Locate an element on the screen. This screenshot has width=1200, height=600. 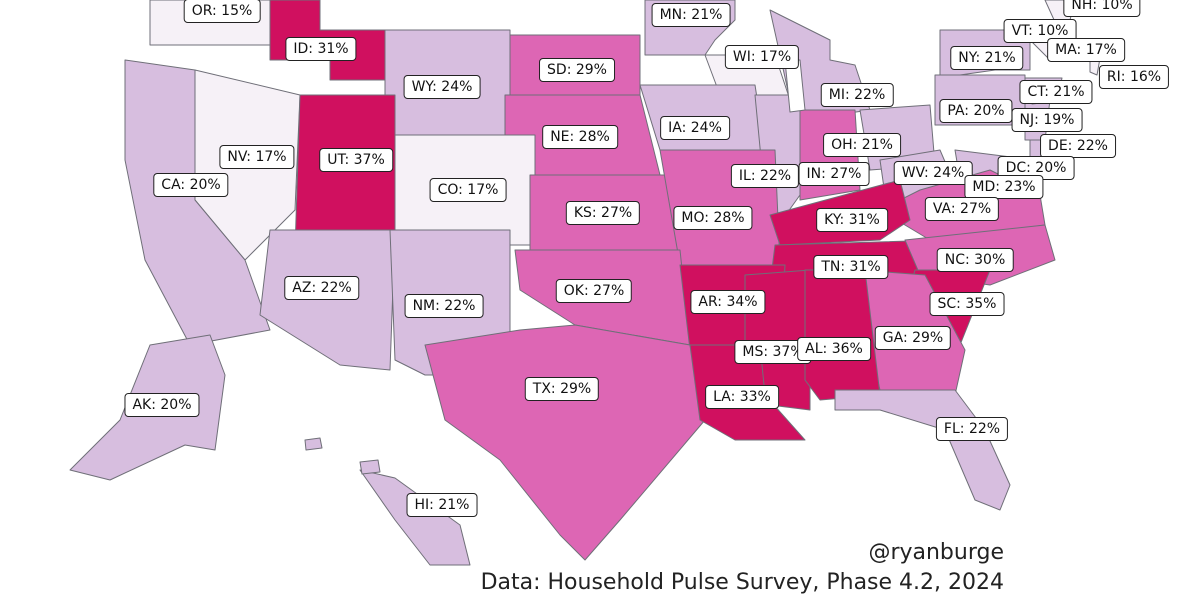
state-label-ca: CA: 20% is located at coordinates (191, 185).